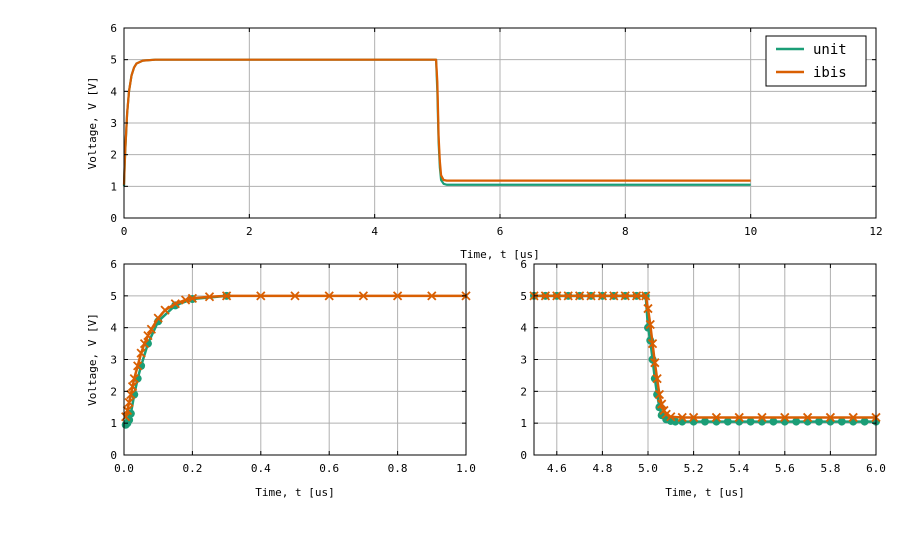 The width and height of the screenshot is (900, 540). What do you see at coordinates (625, 231) in the screenshot?
I see `x-tick-label: 8` at bounding box center [625, 231].